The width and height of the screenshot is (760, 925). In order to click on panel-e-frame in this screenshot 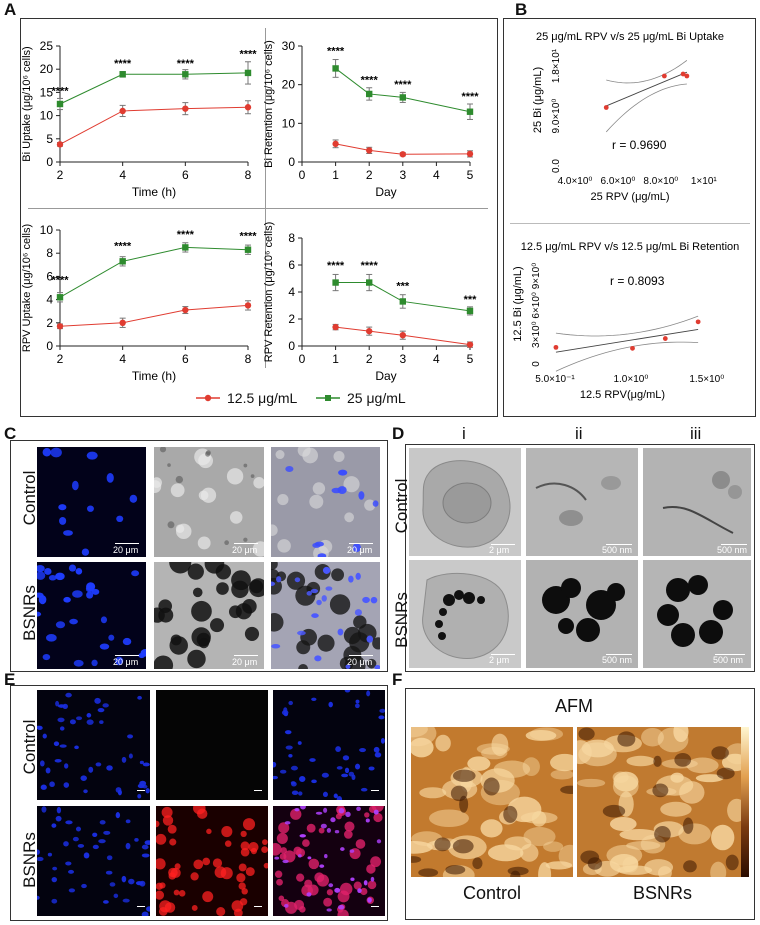, I will do `click(199, 803)`.